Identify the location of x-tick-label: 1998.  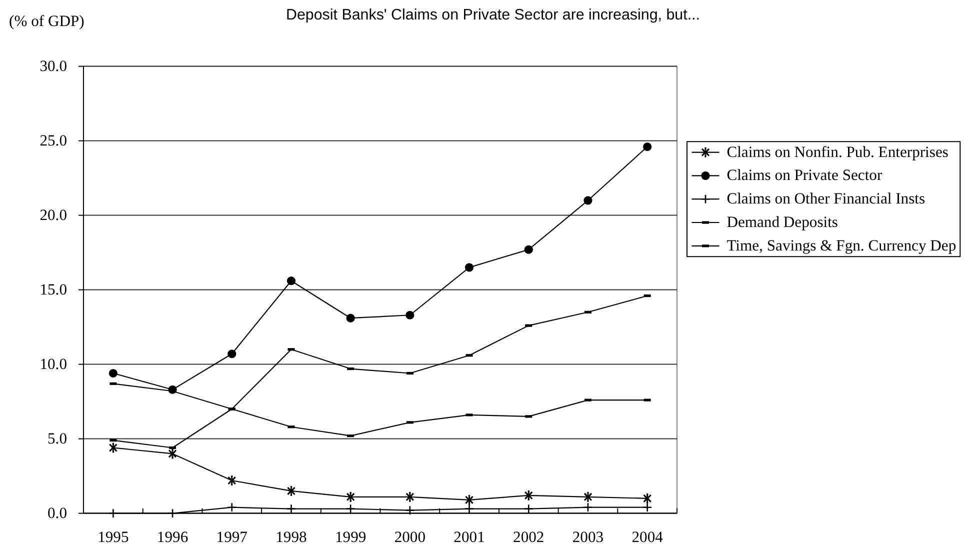
(292, 537).